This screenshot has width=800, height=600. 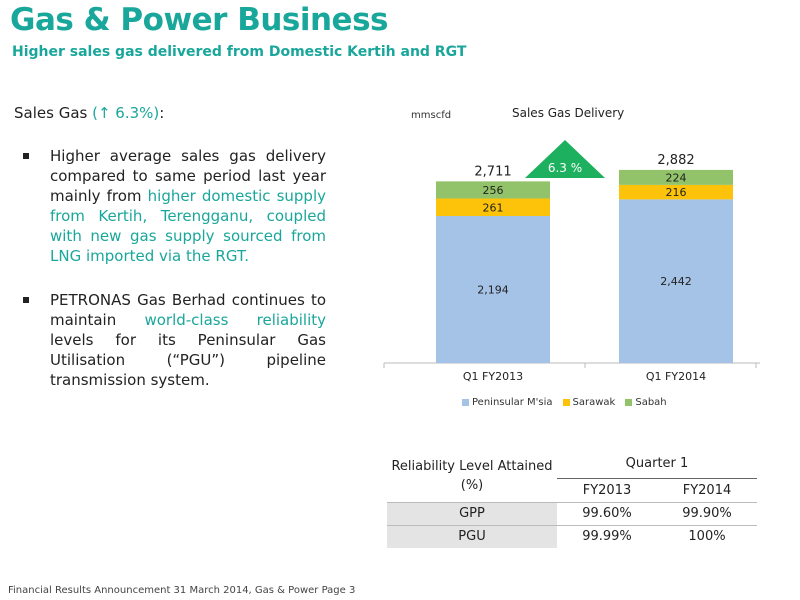 I want to click on total-label: 2,882, so click(x=675, y=160).